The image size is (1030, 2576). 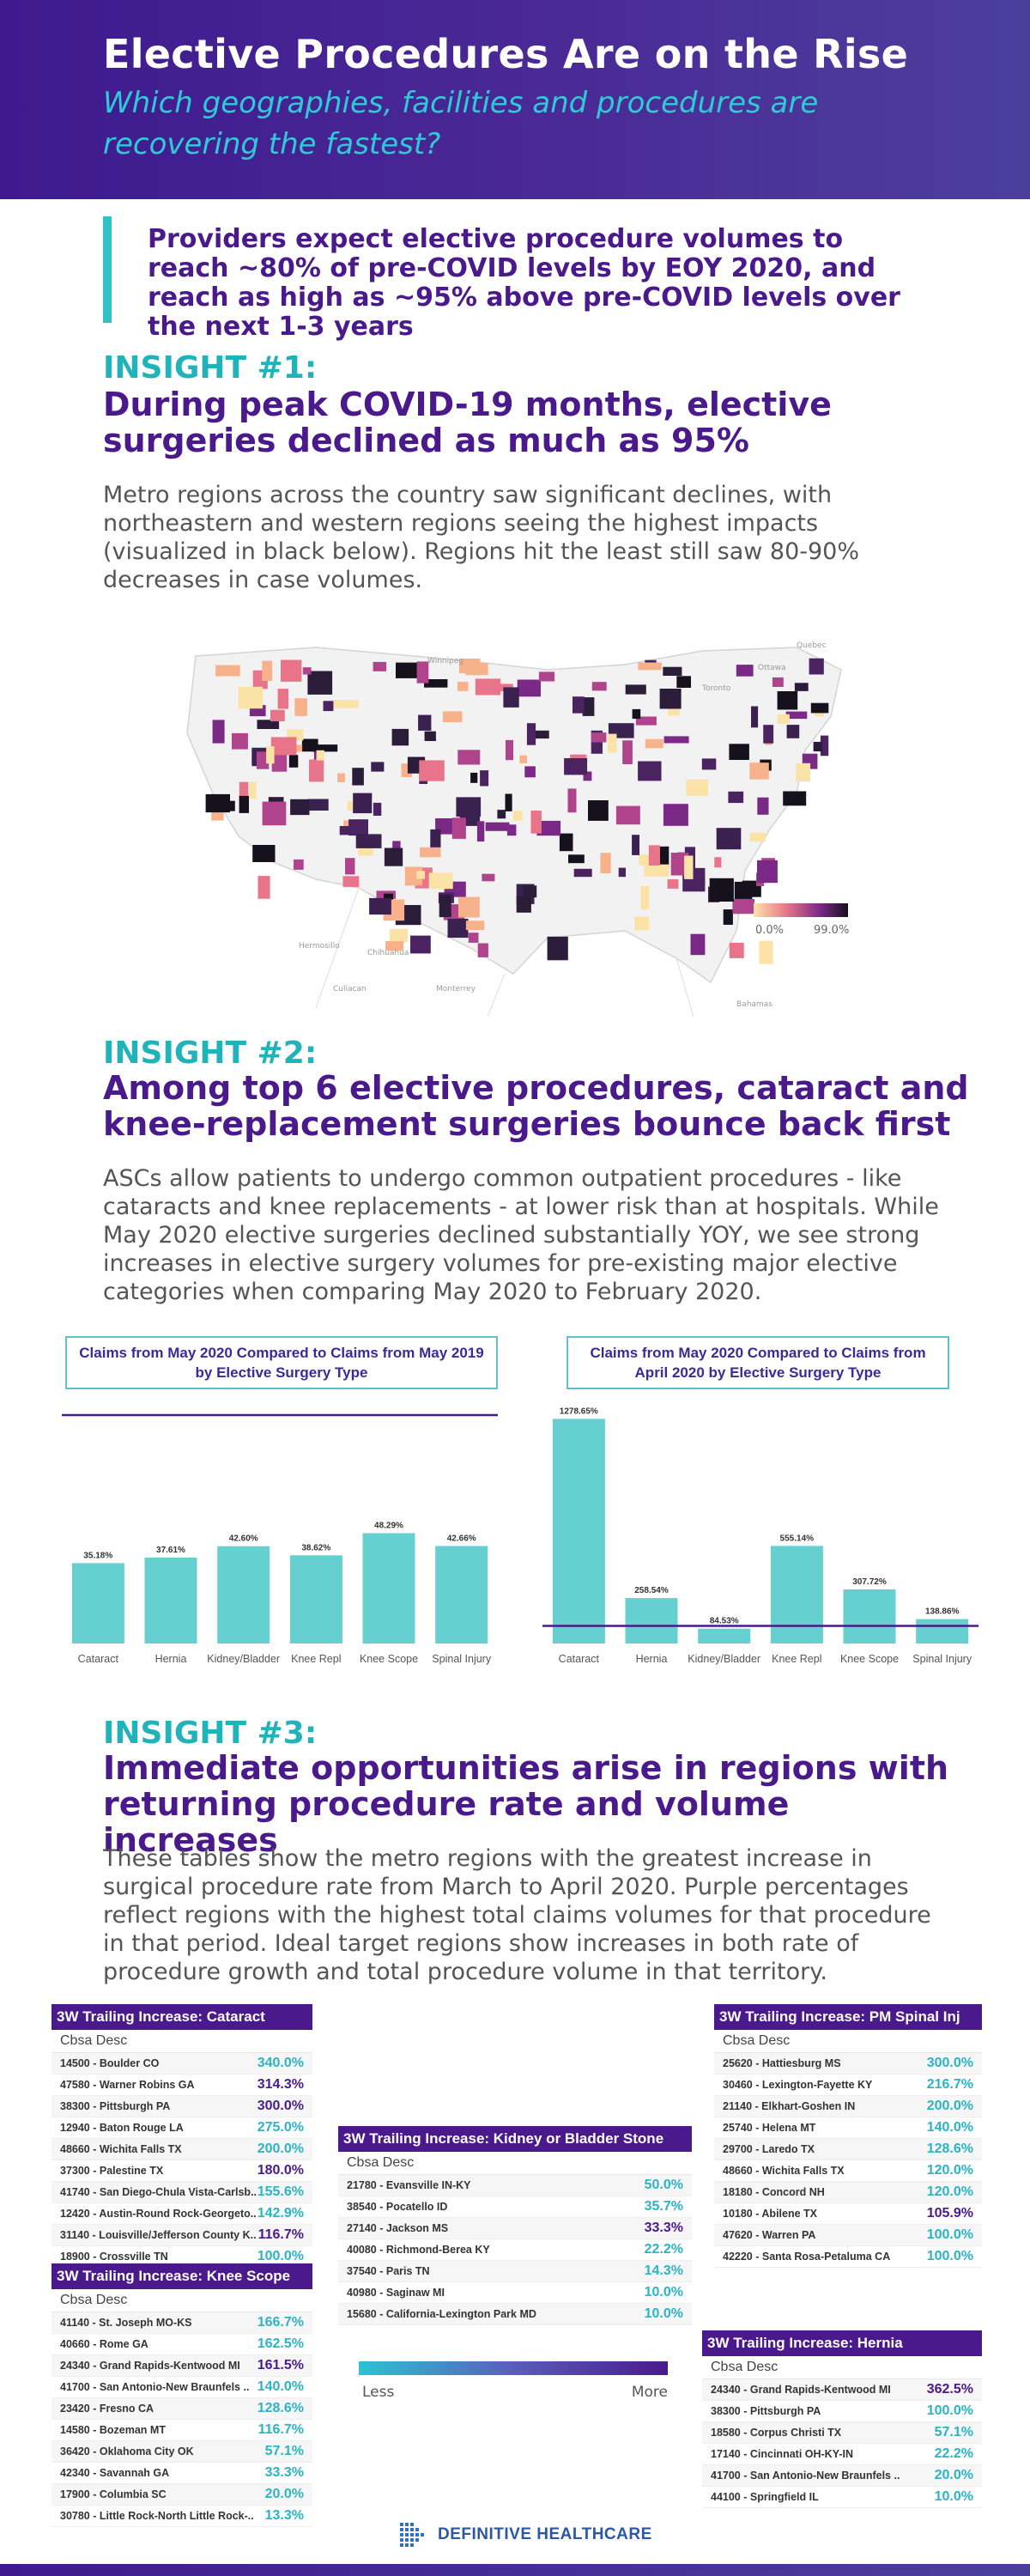 What do you see at coordinates (280, 2084) in the screenshot?
I see `increase-value: 314.3%` at bounding box center [280, 2084].